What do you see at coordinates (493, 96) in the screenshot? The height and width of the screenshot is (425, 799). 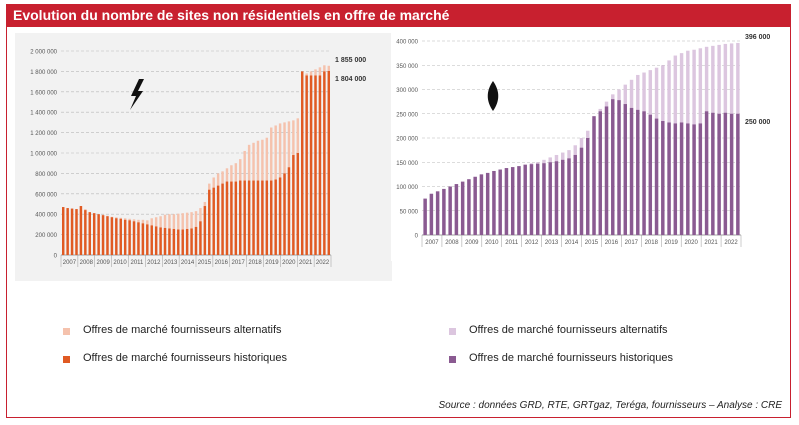 I see `gas-flame-icon` at bounding box center [493, 96].